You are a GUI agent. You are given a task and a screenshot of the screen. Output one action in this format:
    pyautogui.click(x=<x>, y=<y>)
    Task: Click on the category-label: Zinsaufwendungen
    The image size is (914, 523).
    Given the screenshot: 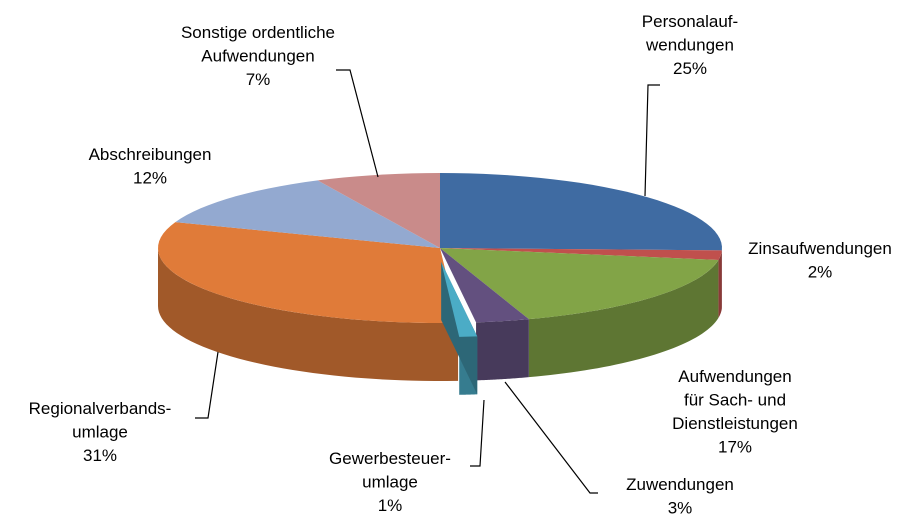 What is the action you would take?
    pyautogui.click(x=820, y=248)
    